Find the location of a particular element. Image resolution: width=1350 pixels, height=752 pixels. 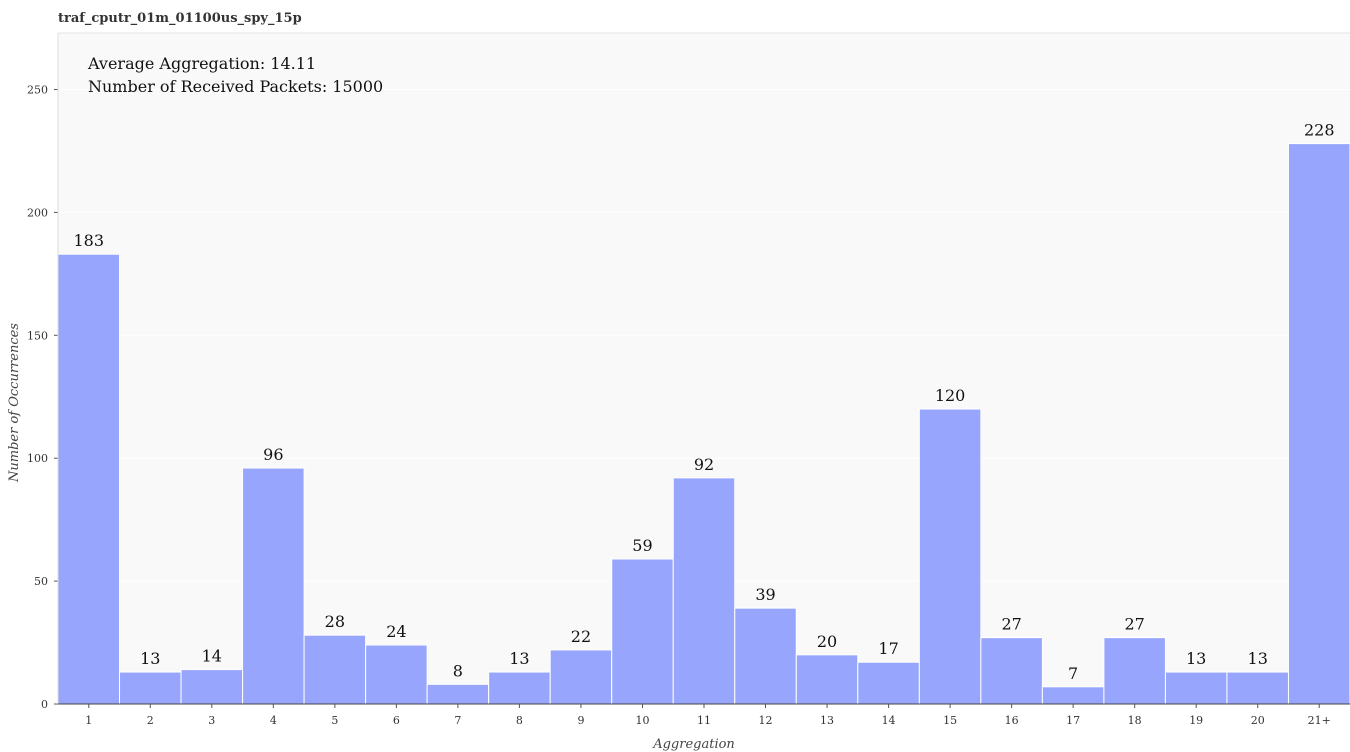

bar-value-label: 96 is located at coordinates (273, 454).